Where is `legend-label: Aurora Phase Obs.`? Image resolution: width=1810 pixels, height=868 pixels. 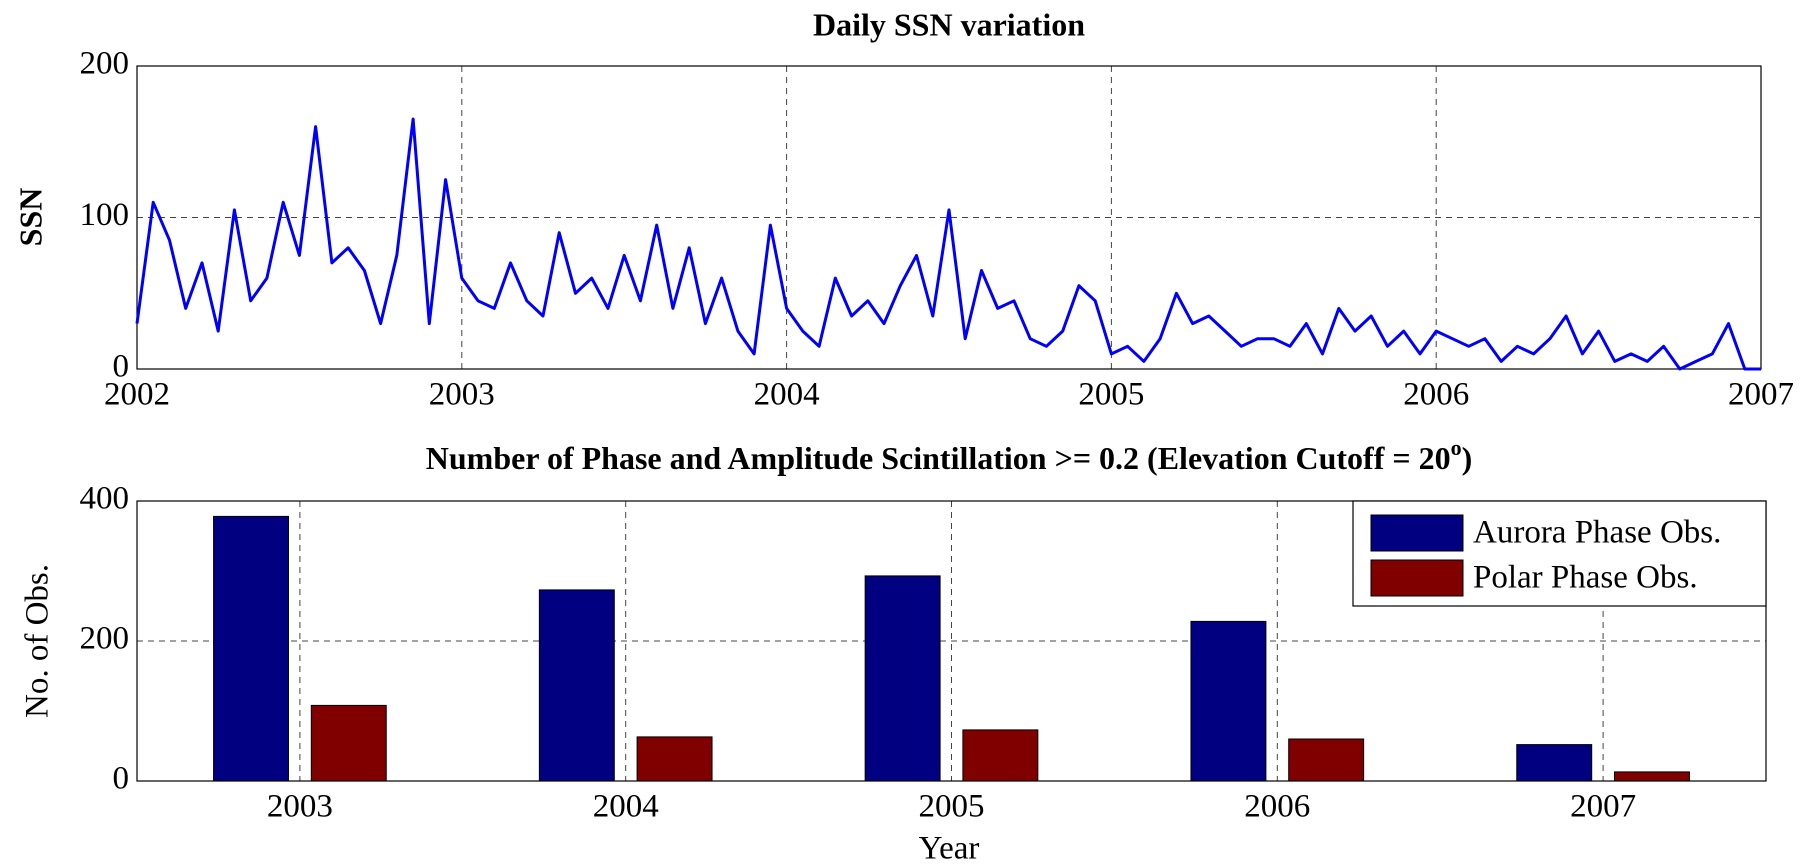
legend-label: Aurora Phase Obs. is located at coordinates (1597, 533).